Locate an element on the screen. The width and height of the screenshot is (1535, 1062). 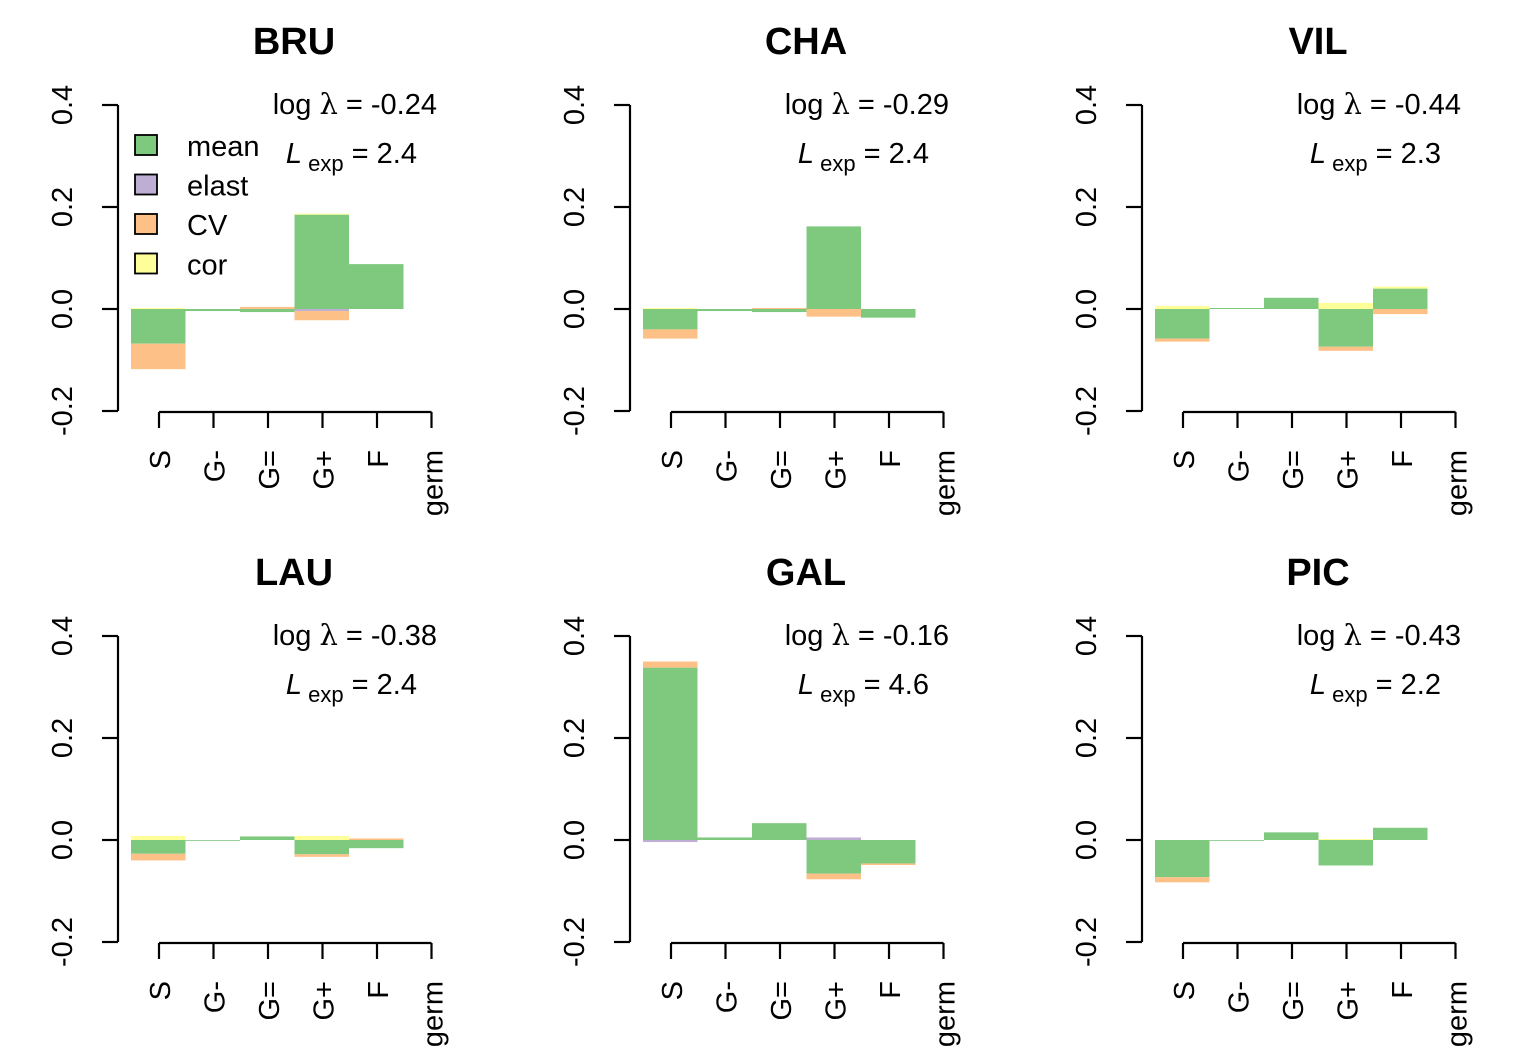
bar-elast-S is located at coordinates (670, 841).